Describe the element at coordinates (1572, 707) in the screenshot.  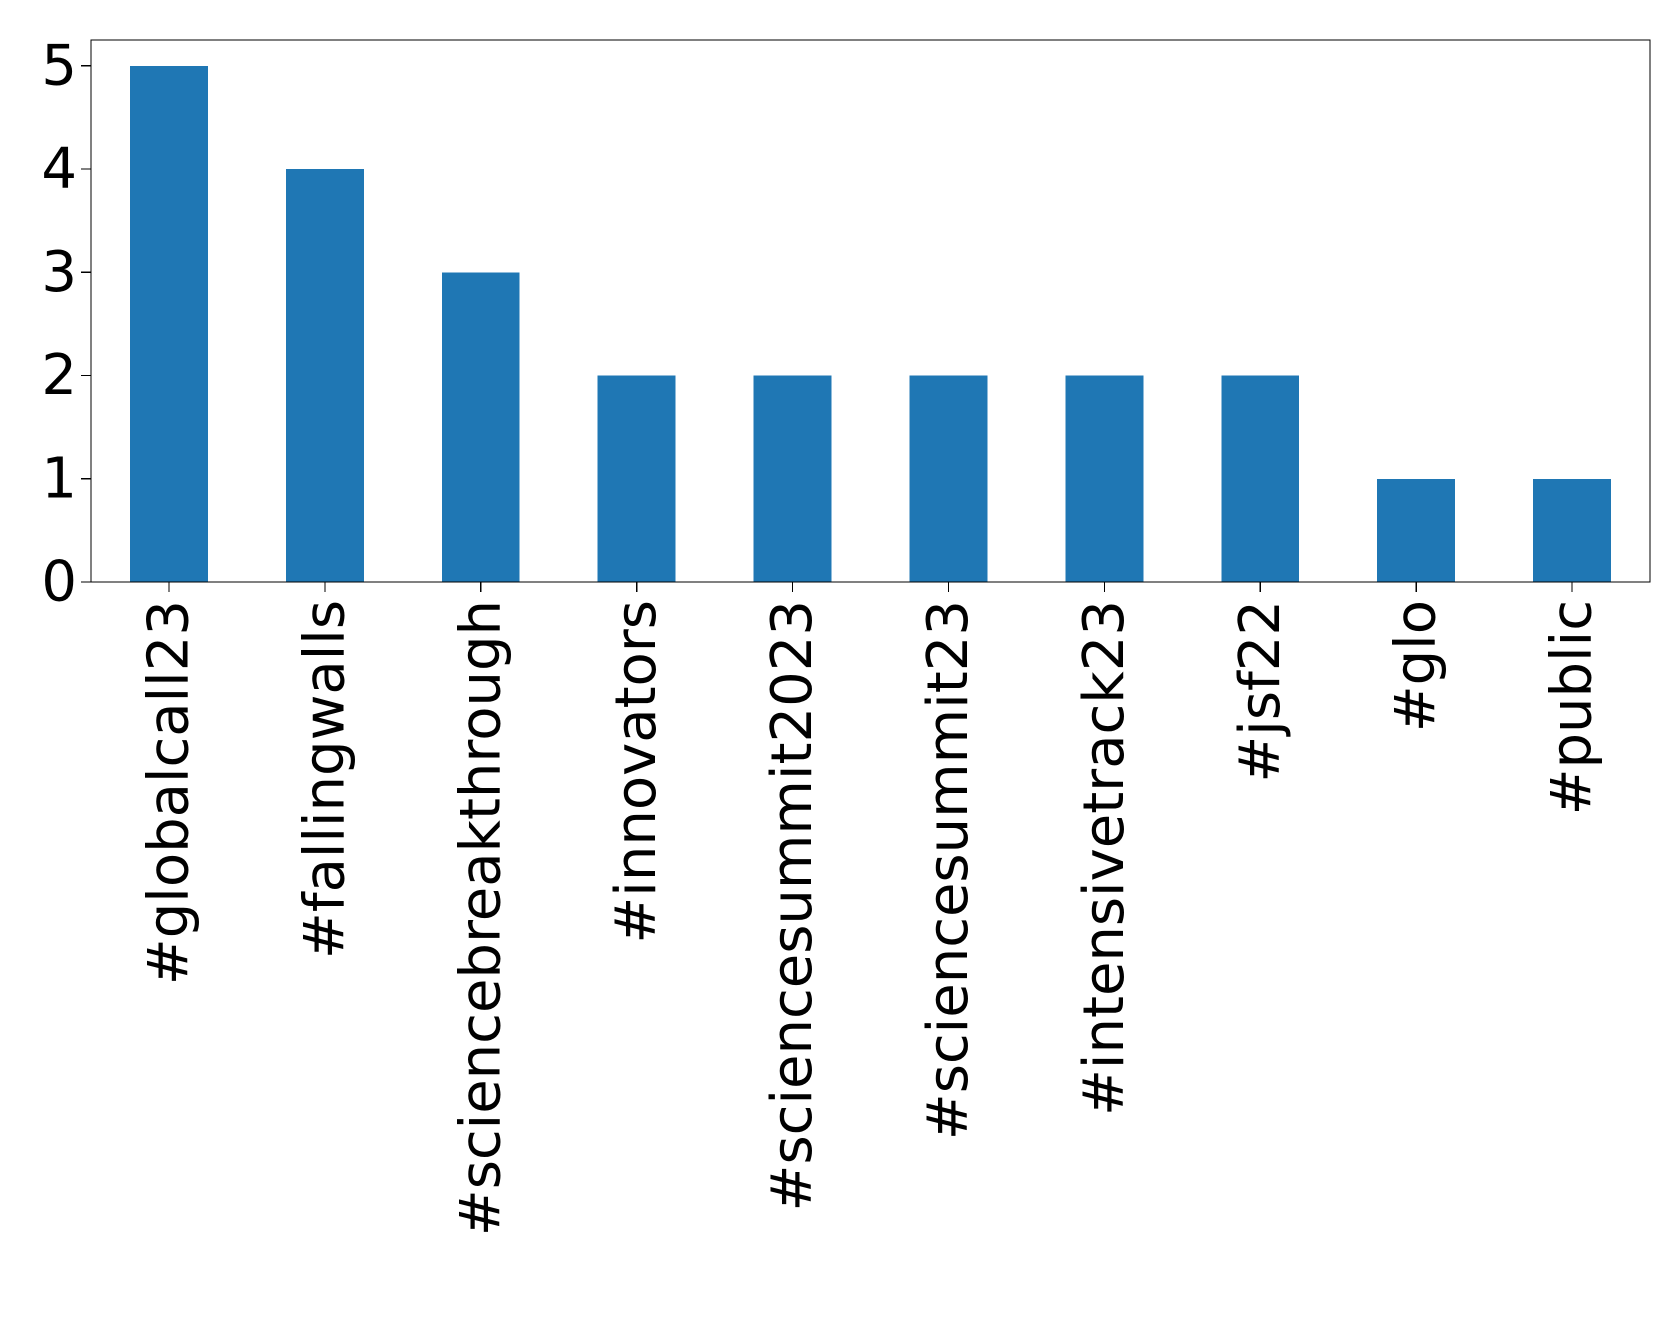
I see `x-tick-label: #public` at that location.